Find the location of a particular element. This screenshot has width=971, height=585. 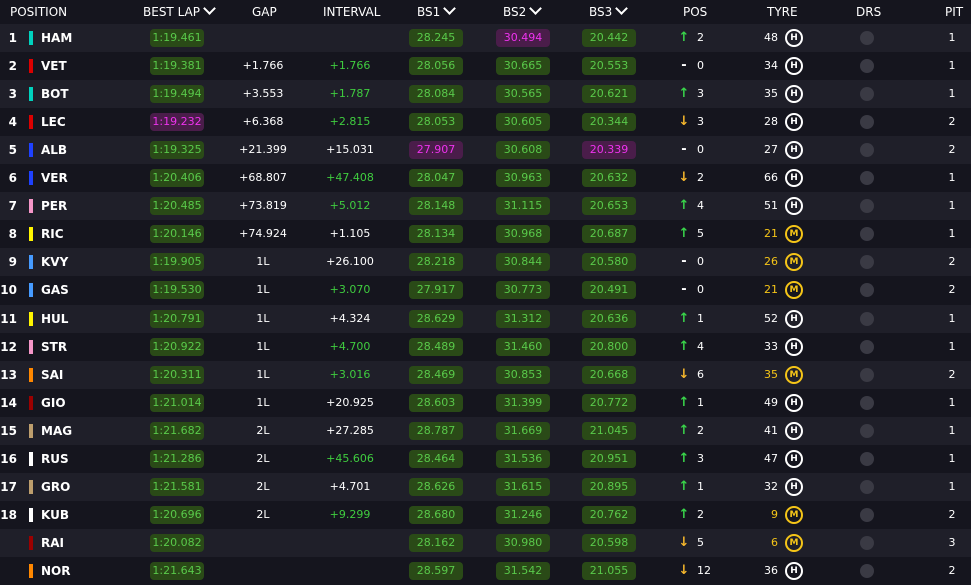

driver-code: GRO is located at coordinates (56, 486).